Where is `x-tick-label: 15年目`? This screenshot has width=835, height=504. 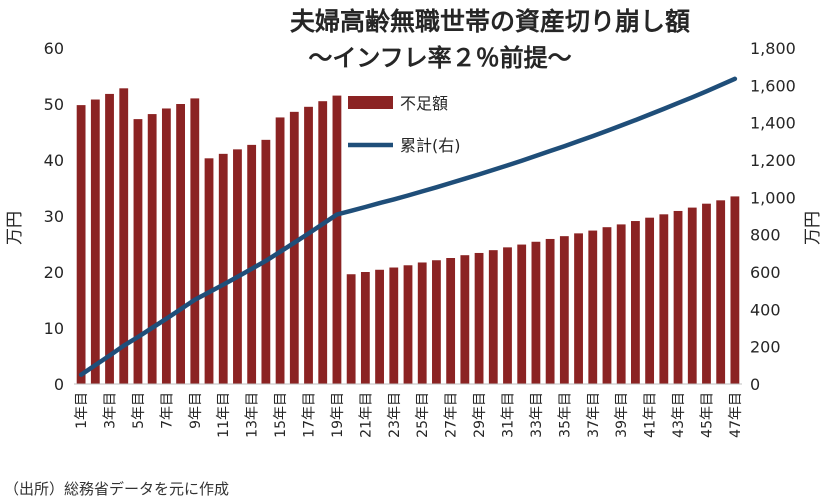 x-tick-label: 15年目 is located at coordinates (281, 415).